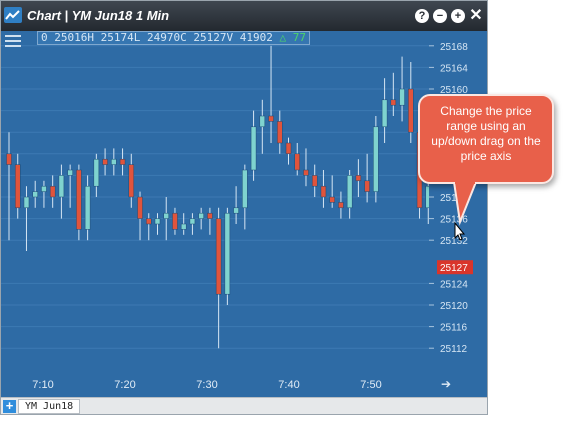 This screenshot has width=566, height=427. I want to click on price-label: 25112, so click(454, 349).